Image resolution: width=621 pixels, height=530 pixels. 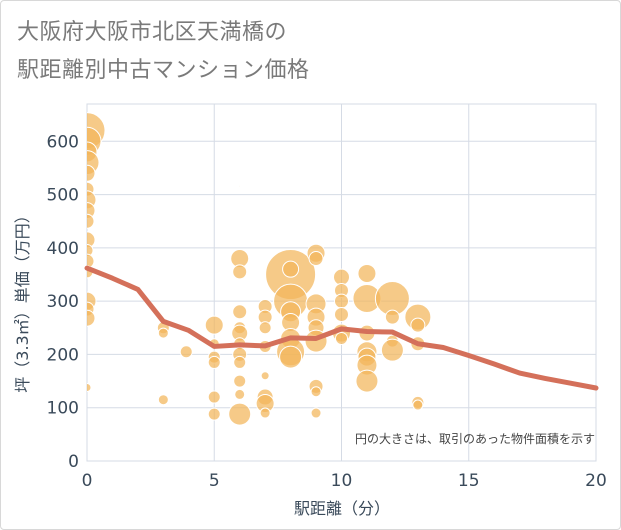 What do you see at coordinates (63, 302) in the screenshot?
I see `y-tick-label: 300` at bounding box center [63, 302].